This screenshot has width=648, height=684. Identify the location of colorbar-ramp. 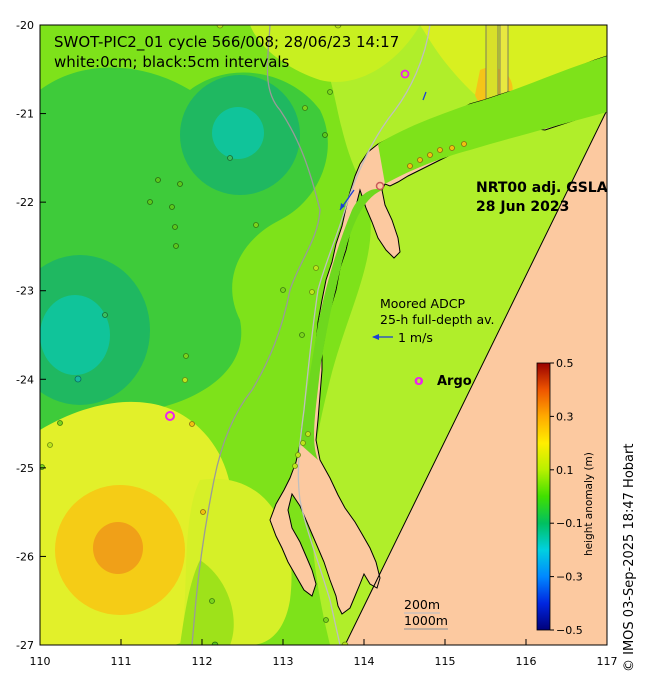
(543, 496).